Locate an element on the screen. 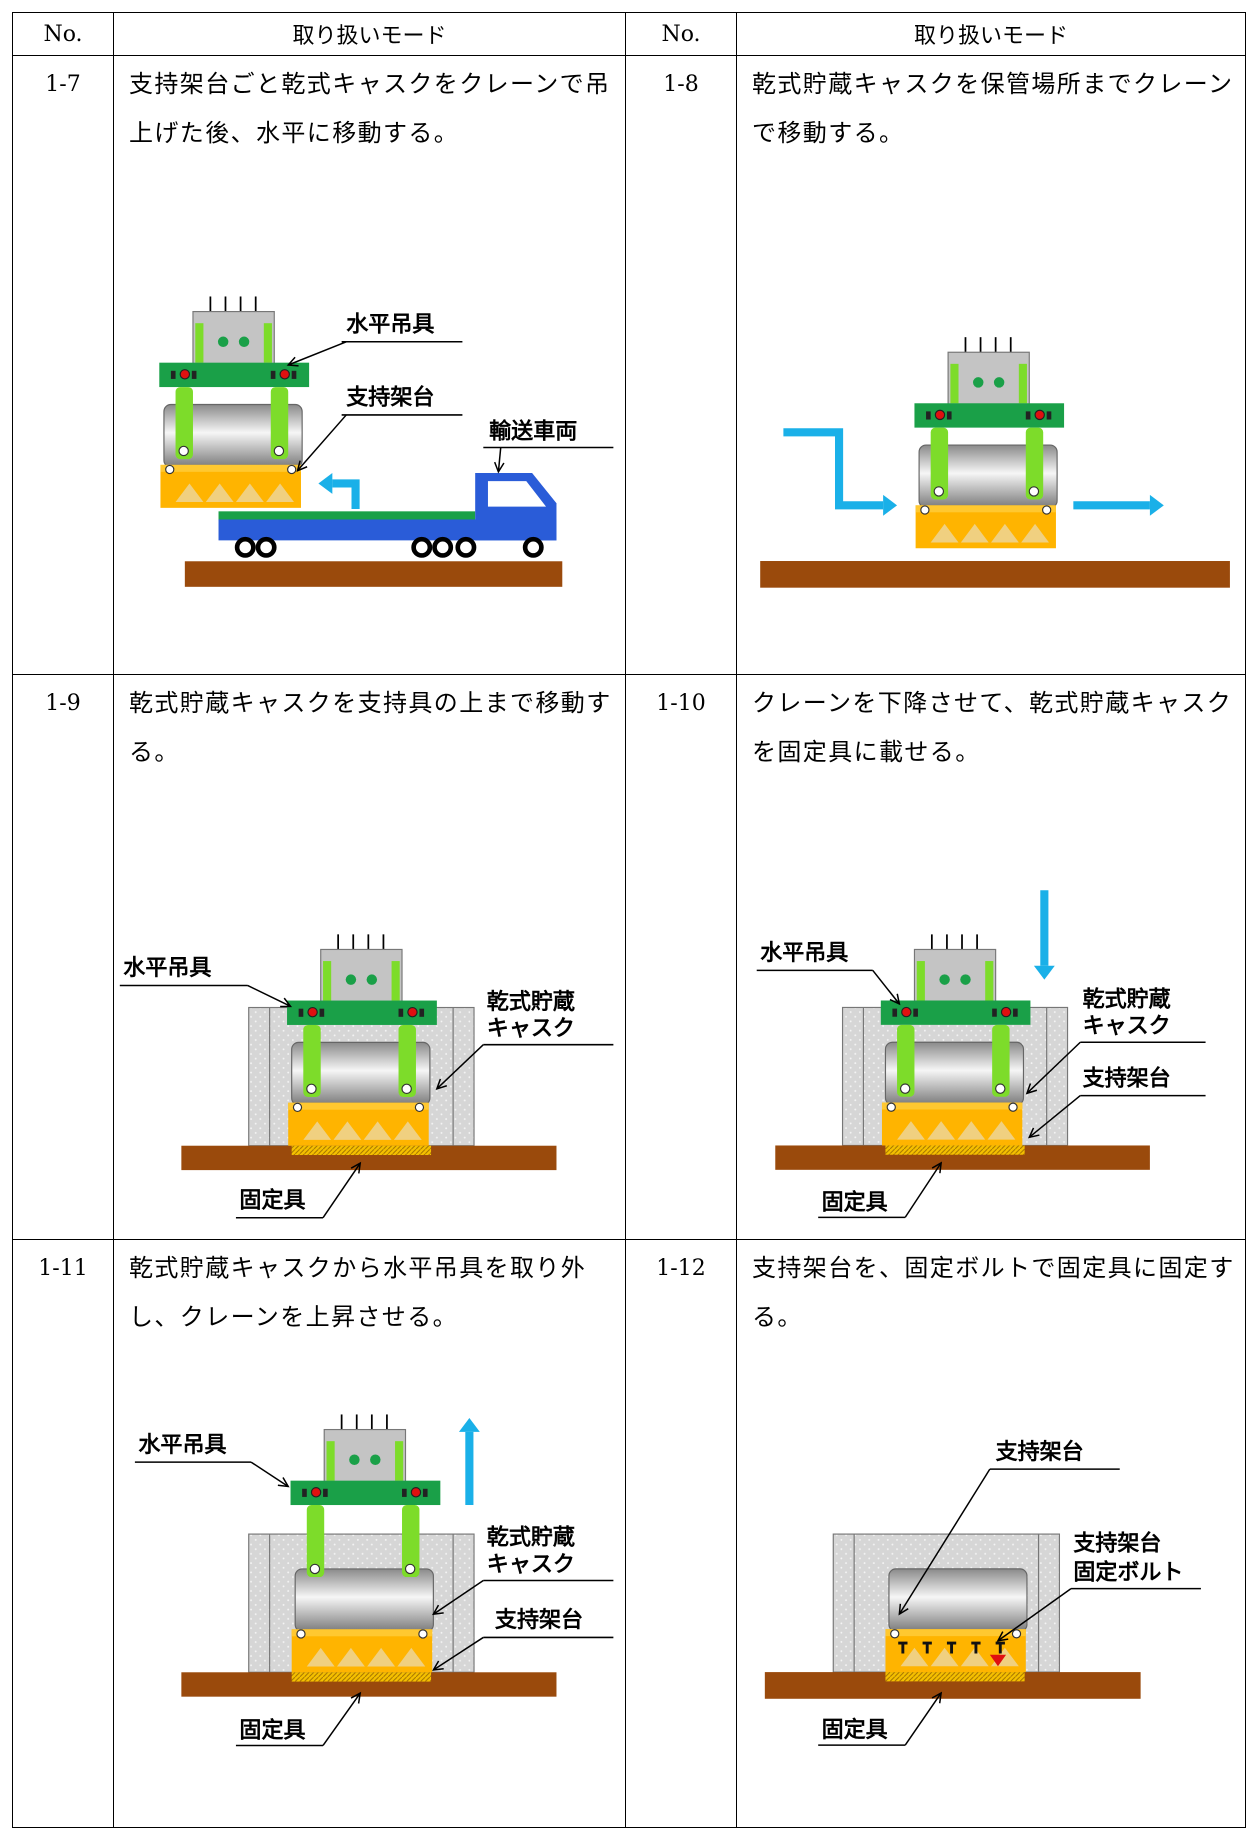 The width and height of the screenshot is (1252, 1834). step-no: 1-10 is located at coordinates (681, 957).